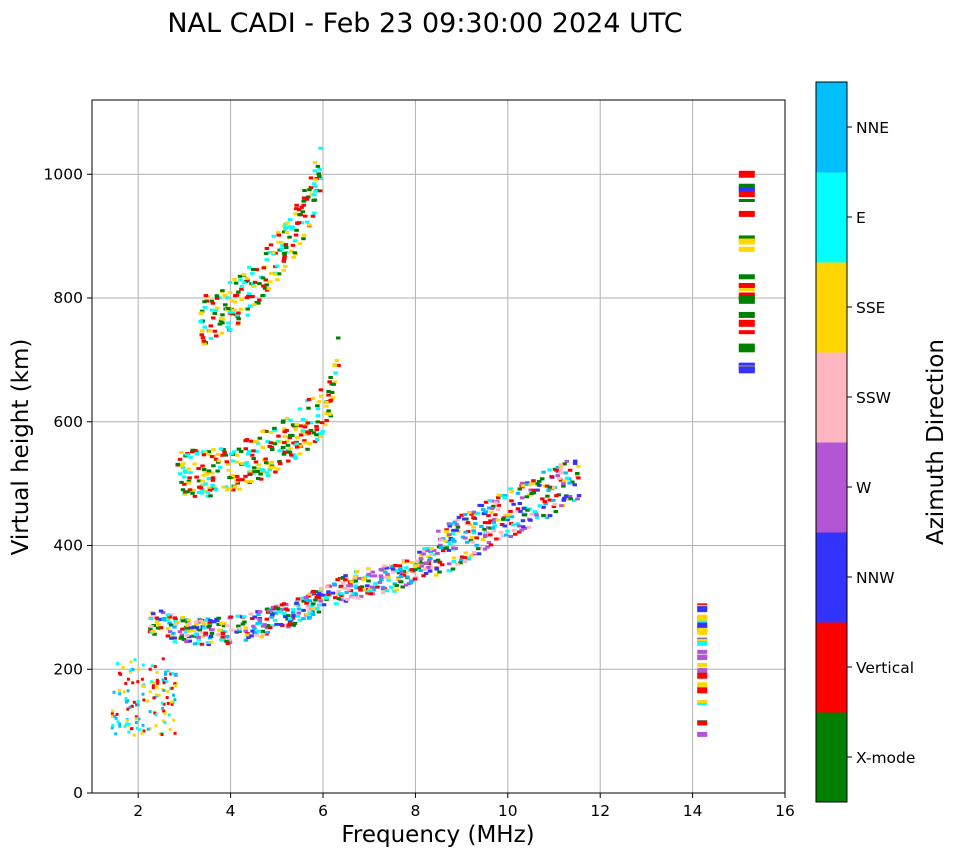  I want to click on colorbar-segment, so click(831, 397).